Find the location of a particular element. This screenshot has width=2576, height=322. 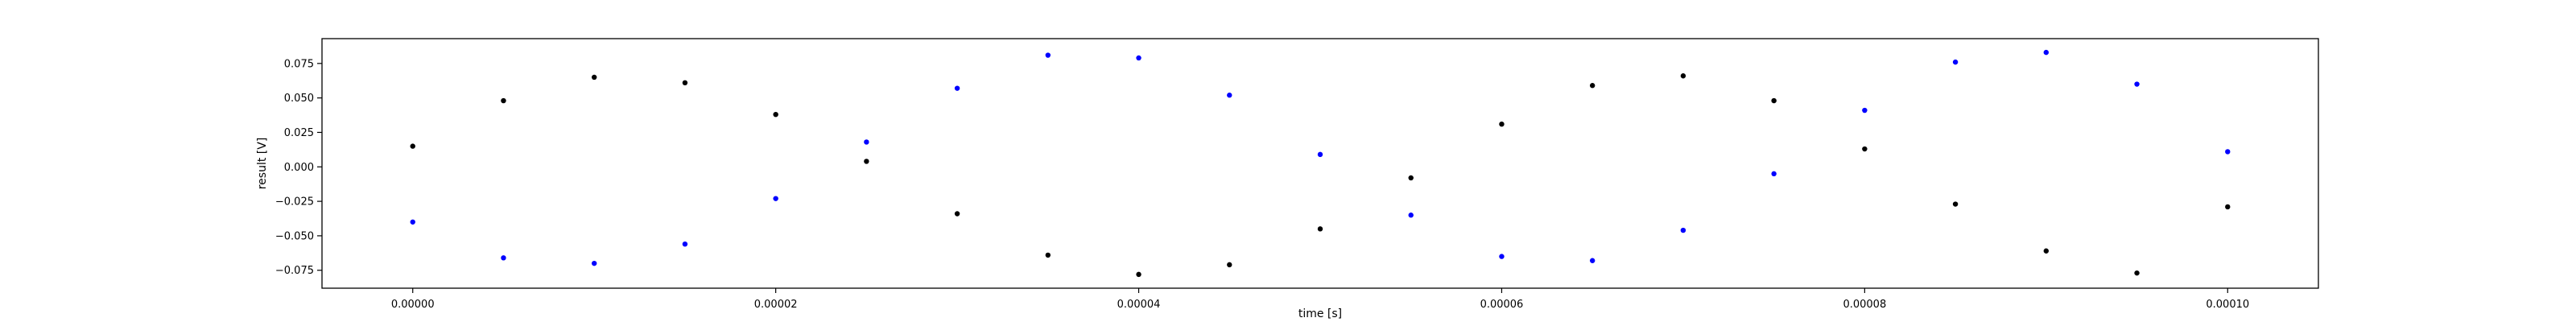

y-tick-label: 0.050 is located at coordinates (299, 99).